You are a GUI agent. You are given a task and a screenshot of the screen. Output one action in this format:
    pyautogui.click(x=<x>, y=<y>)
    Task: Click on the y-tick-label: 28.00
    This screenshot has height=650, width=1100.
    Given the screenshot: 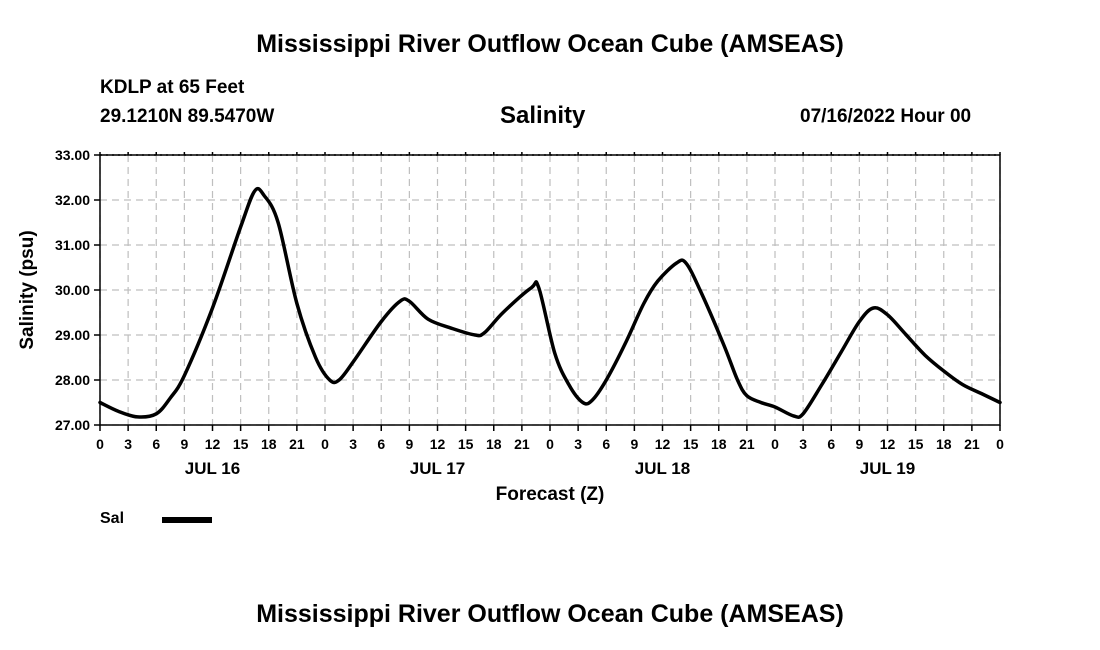 What is the action you would take?
    pyautogui.click(x=72, y=380)
    